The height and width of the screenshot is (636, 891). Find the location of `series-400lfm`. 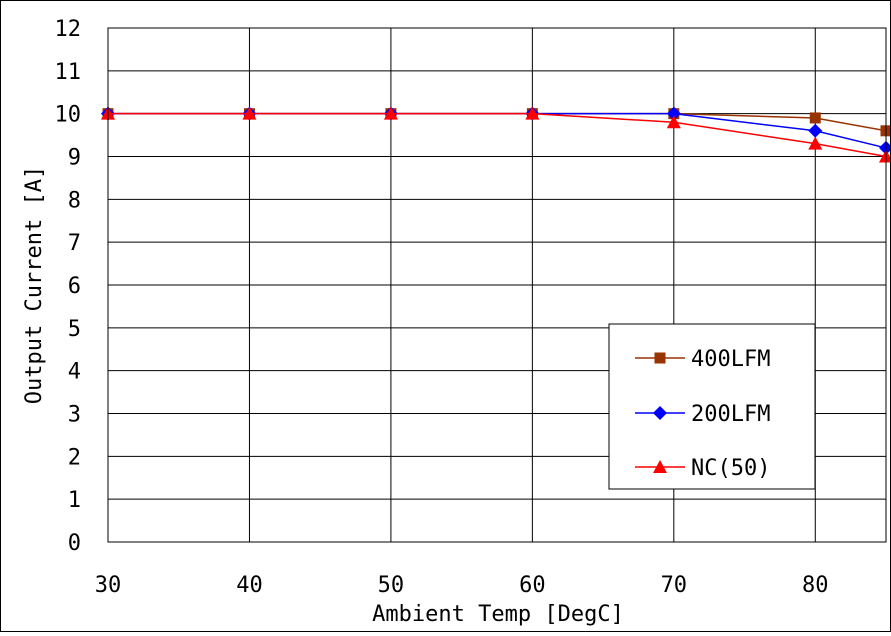

series-400lfm is located at coordinates (496, 122).